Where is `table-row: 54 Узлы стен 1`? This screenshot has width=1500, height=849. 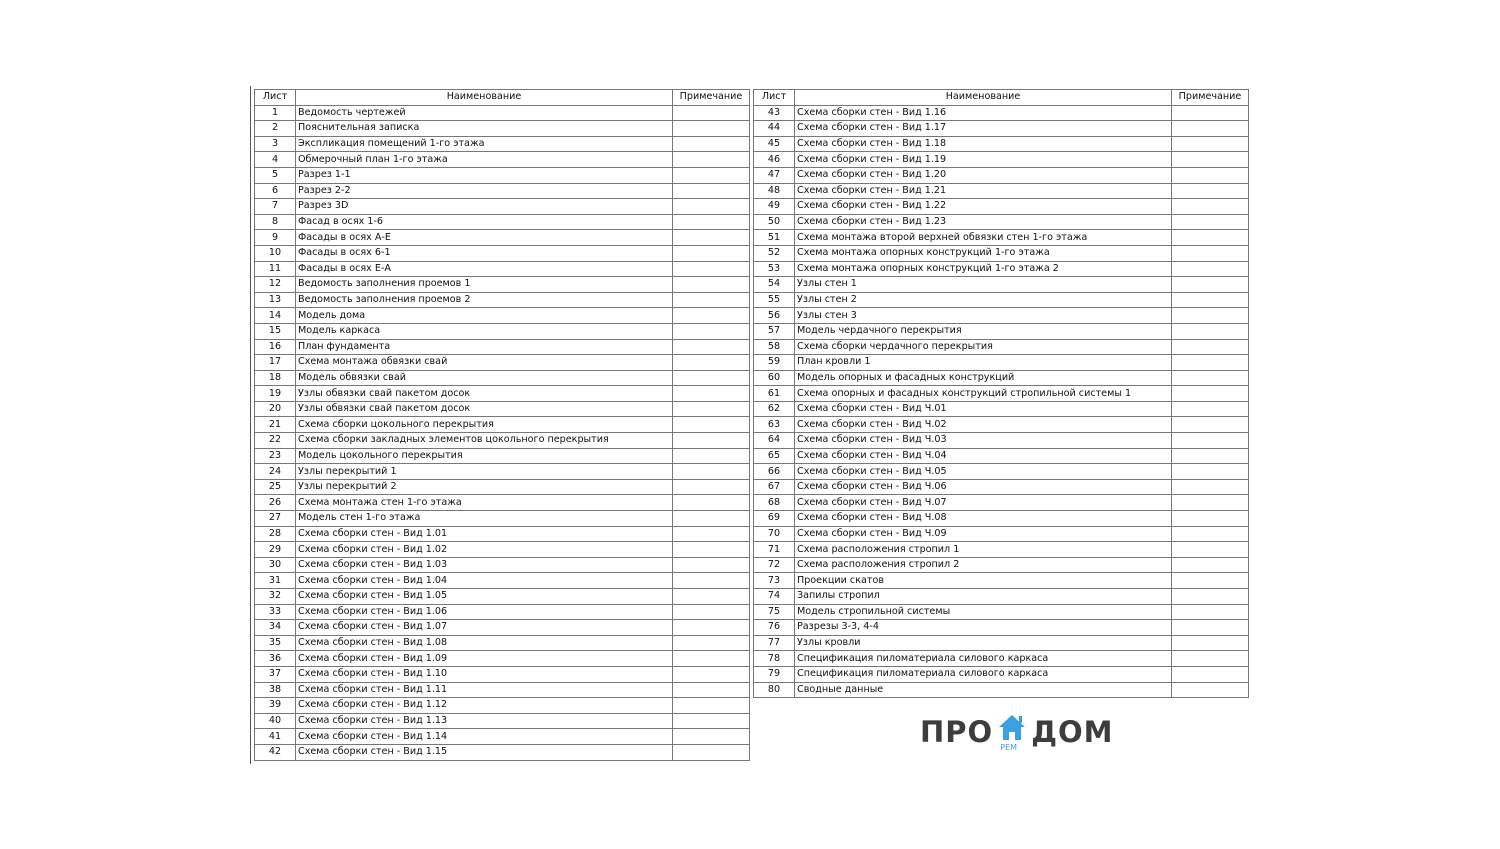
table-row: 54 Узлы стен 1 is located at coordinates (1001, 284).